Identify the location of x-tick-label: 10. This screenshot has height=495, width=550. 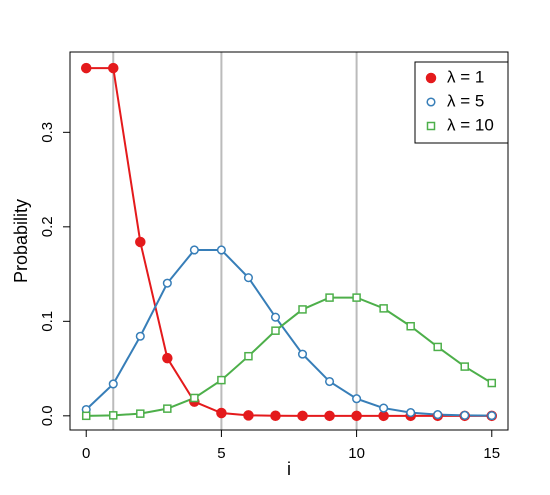
(356, 453).